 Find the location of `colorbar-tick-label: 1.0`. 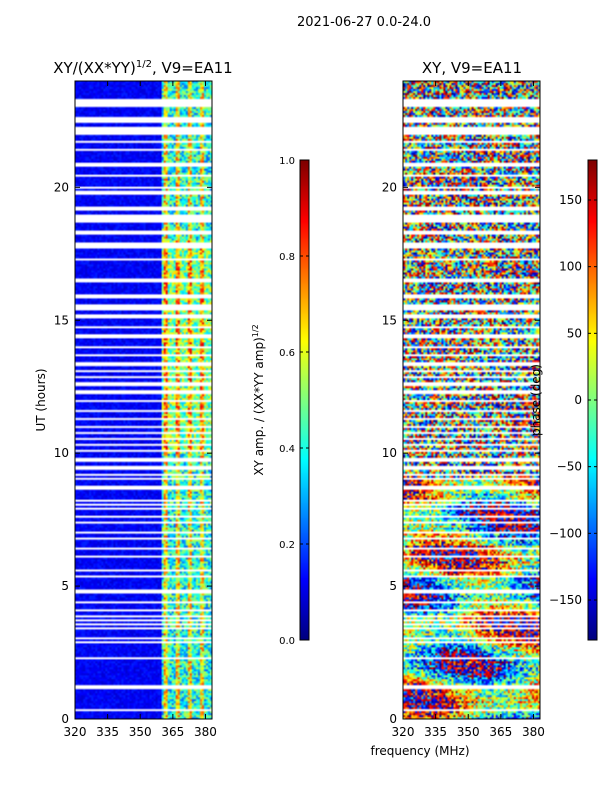

colorbar-tick-label: 1.0 is located at coordinates (287, 161).